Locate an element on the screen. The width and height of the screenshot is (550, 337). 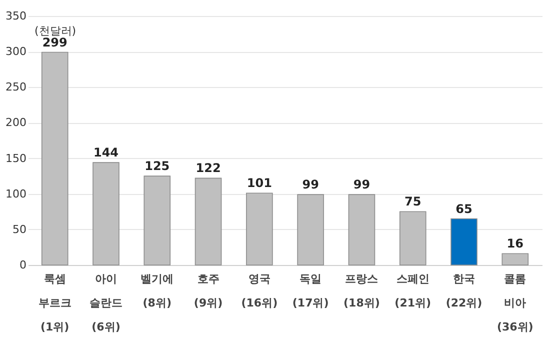
data-label: 125 is located at coordinates (157, 166).